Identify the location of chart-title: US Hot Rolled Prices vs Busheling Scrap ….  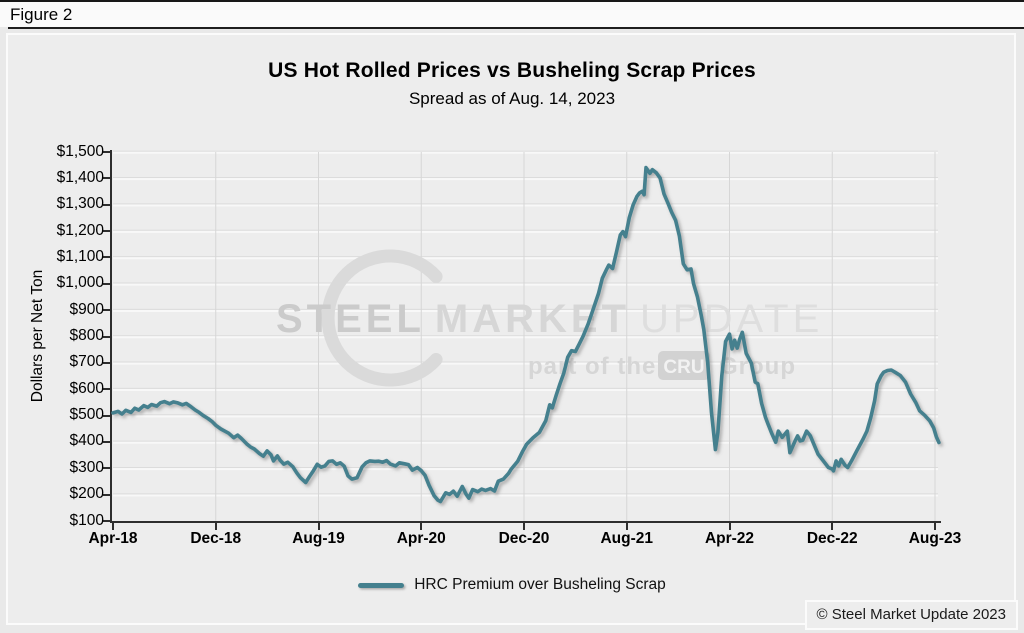
(512, 70).